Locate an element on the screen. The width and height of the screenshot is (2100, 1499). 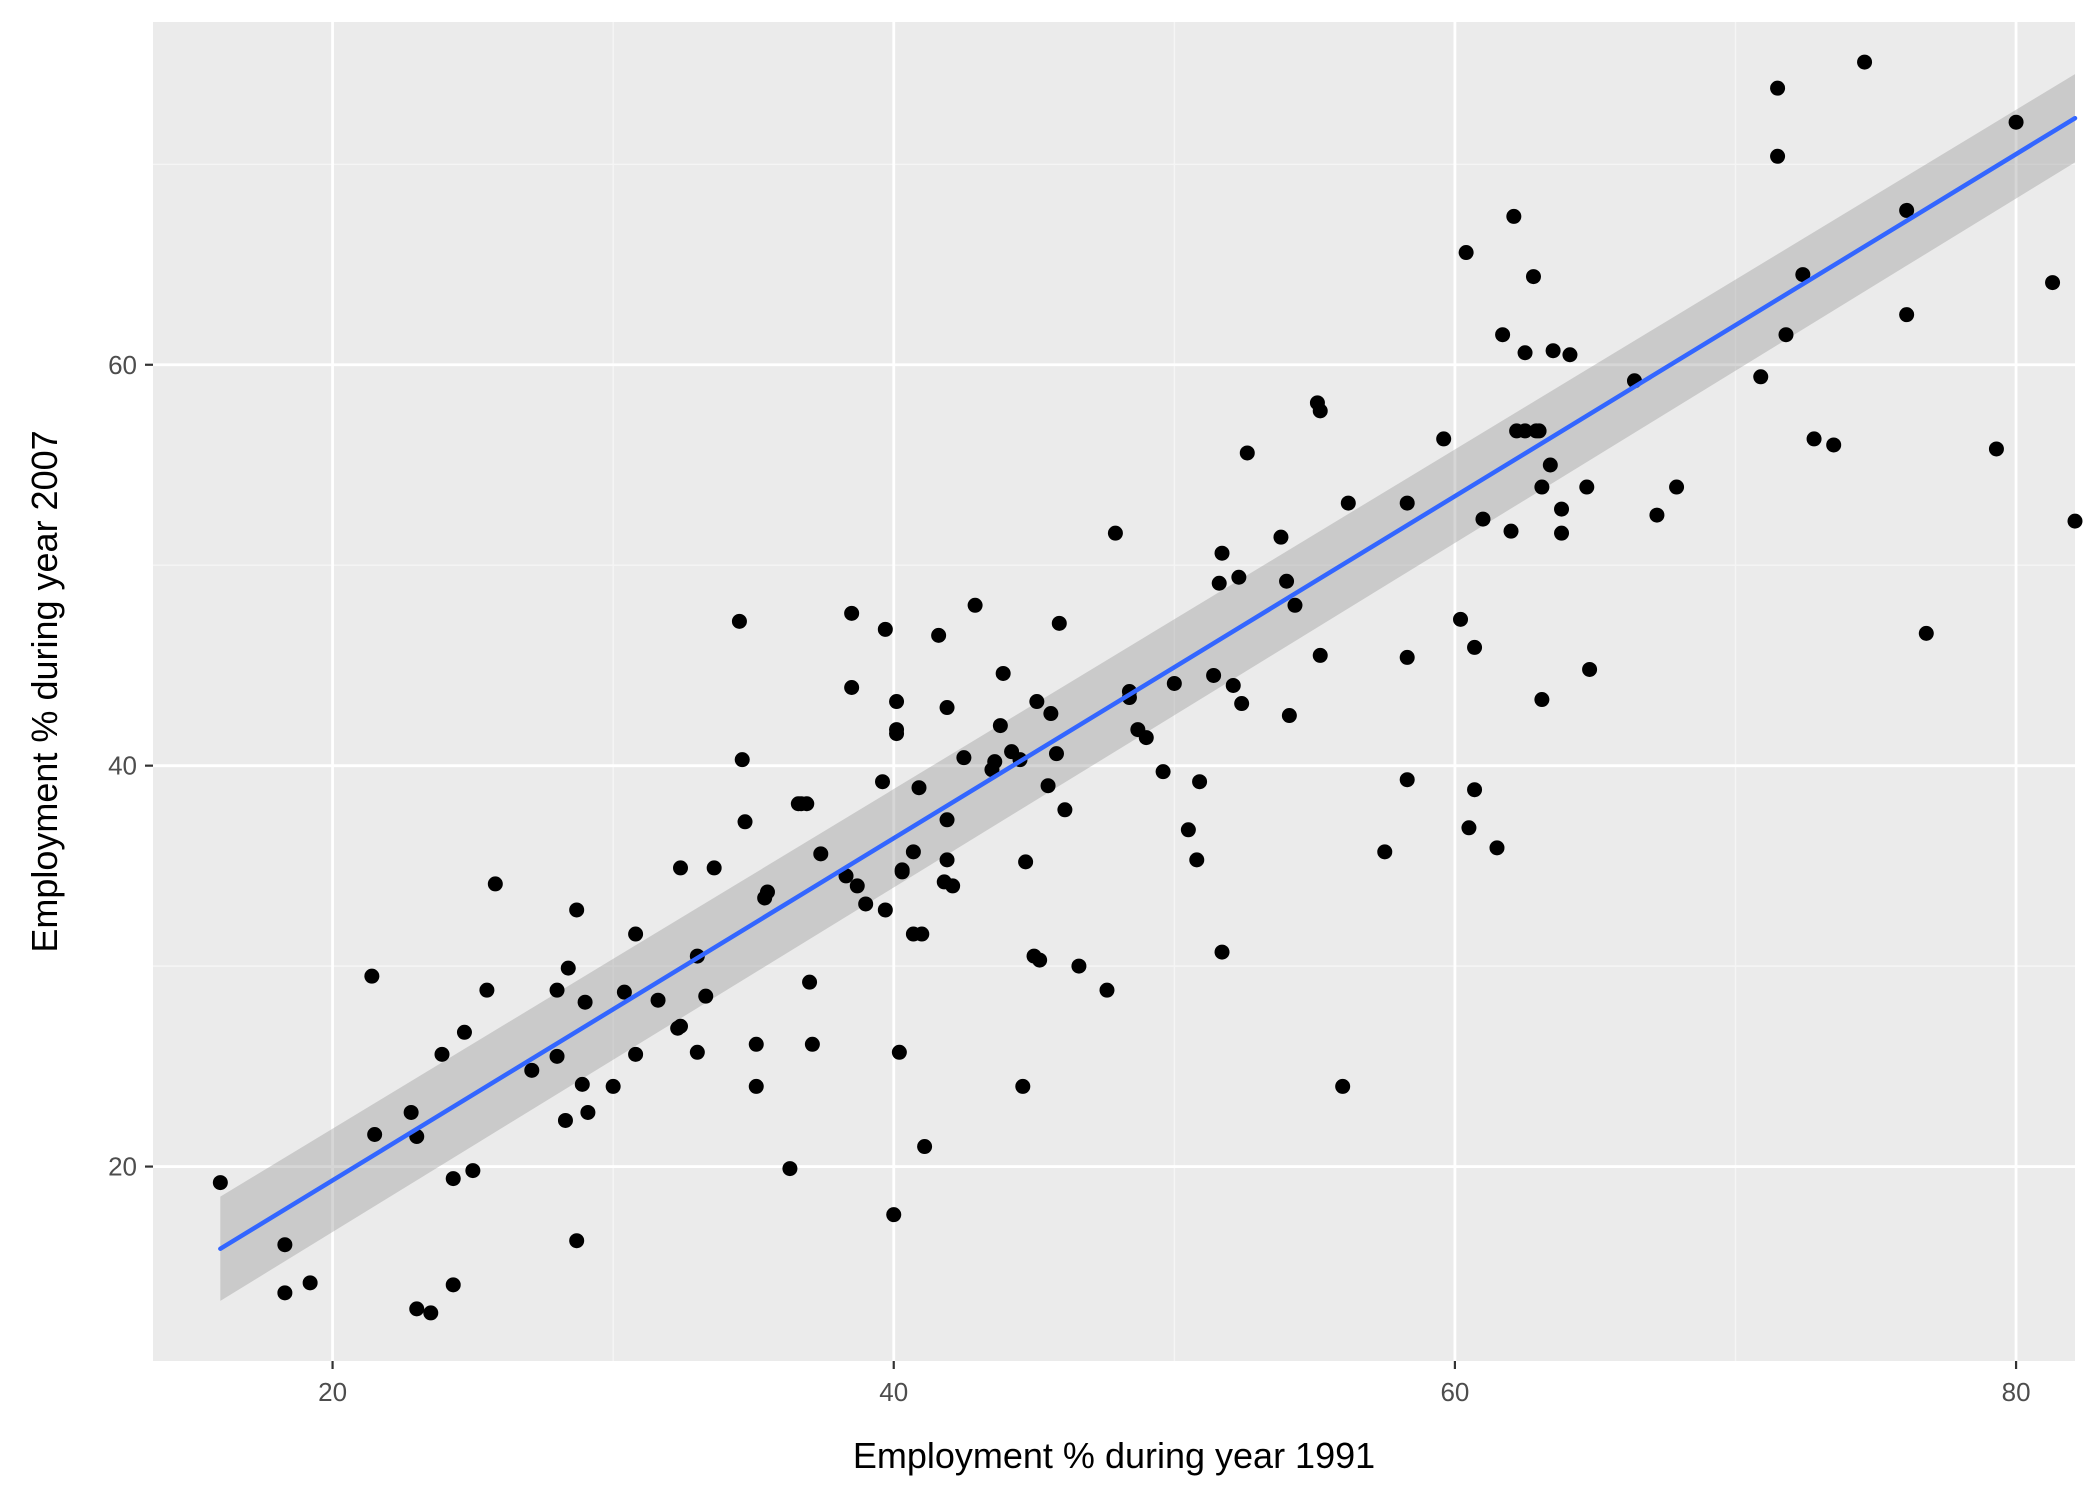
x-axis-ticks: 20 40 60 80 is located at coordinates (1174, 1384).